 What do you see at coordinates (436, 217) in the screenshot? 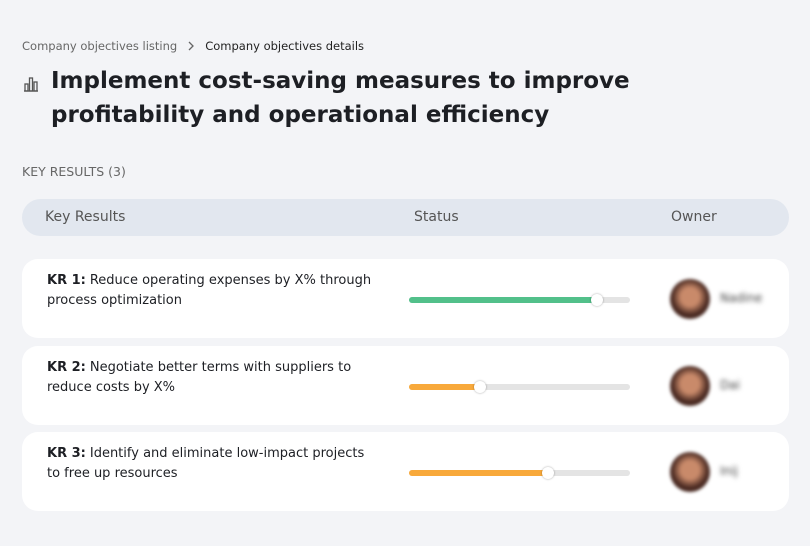
I see `column-header: Status` at bounding box center [436, 217].